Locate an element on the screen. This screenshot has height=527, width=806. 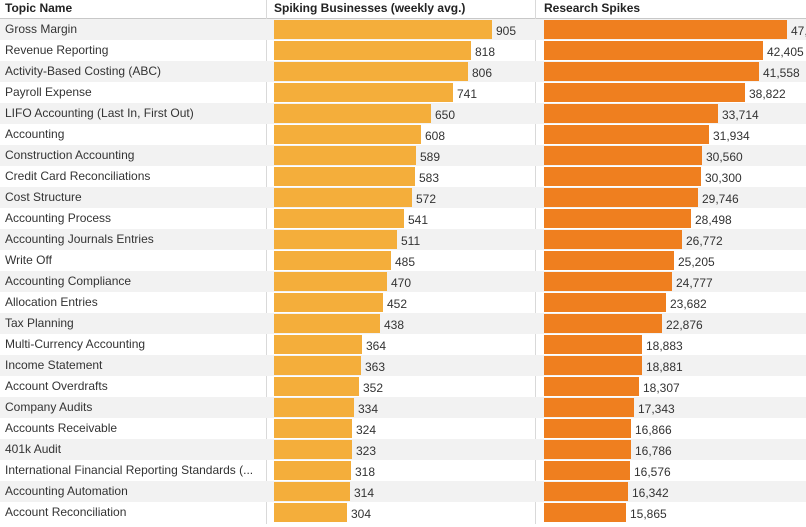
research-value-label: 18,881 is located at coordinates (664, 367).